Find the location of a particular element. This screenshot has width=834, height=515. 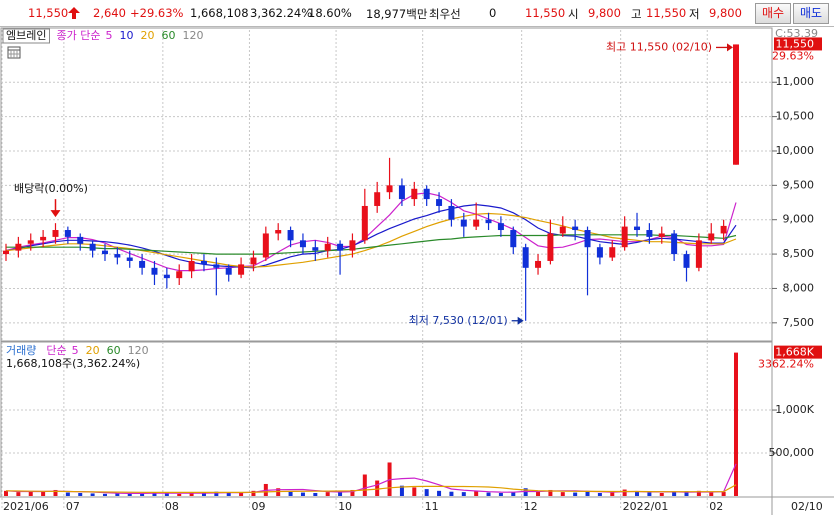

buy-button: 매수 is located at coordinates (773, 13).